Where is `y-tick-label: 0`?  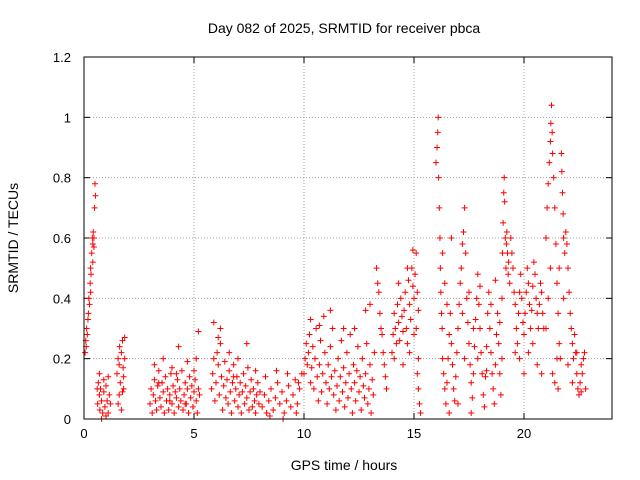 y-tick-label: 0 is located at coordinates (67, 419).